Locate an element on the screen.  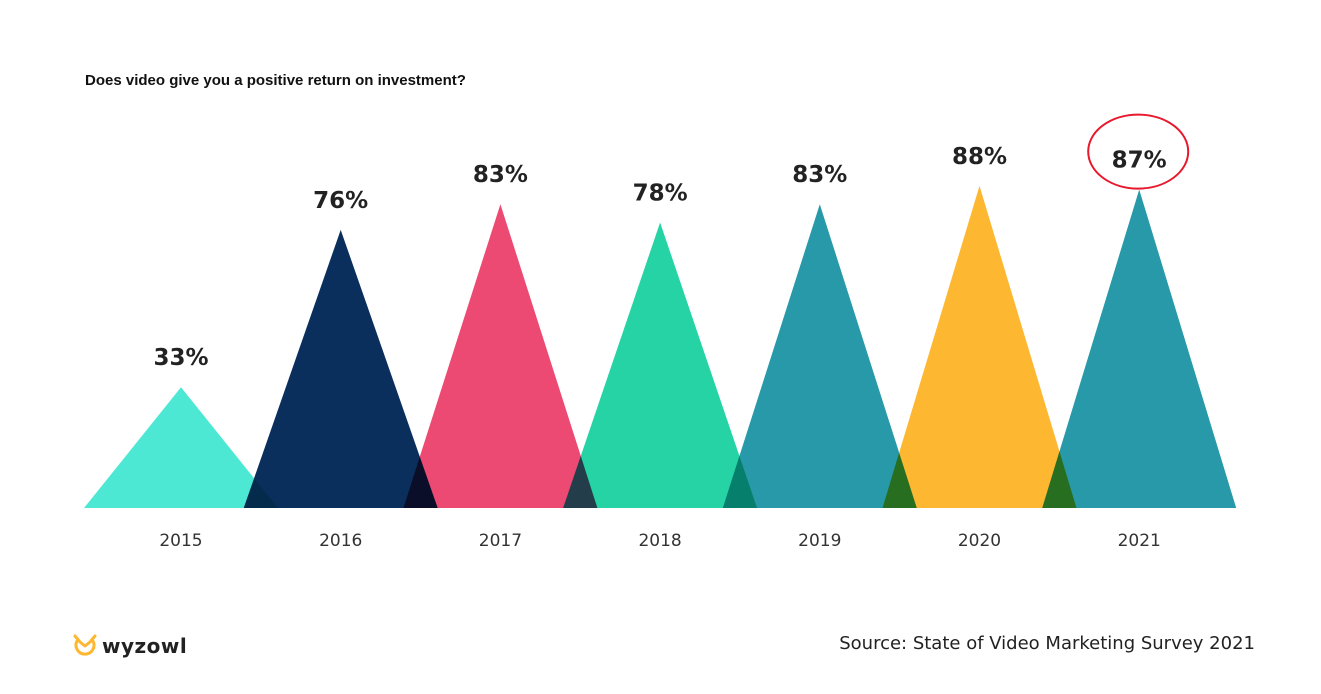
year-label-2020: 2020 is located at coordinates (979, 541).